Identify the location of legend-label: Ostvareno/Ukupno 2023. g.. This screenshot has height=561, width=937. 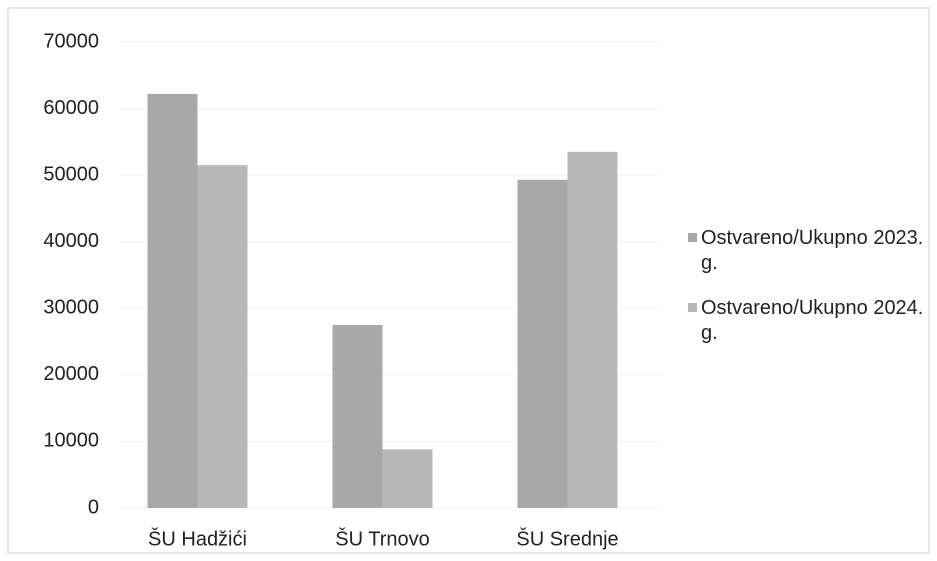
(812, 250).